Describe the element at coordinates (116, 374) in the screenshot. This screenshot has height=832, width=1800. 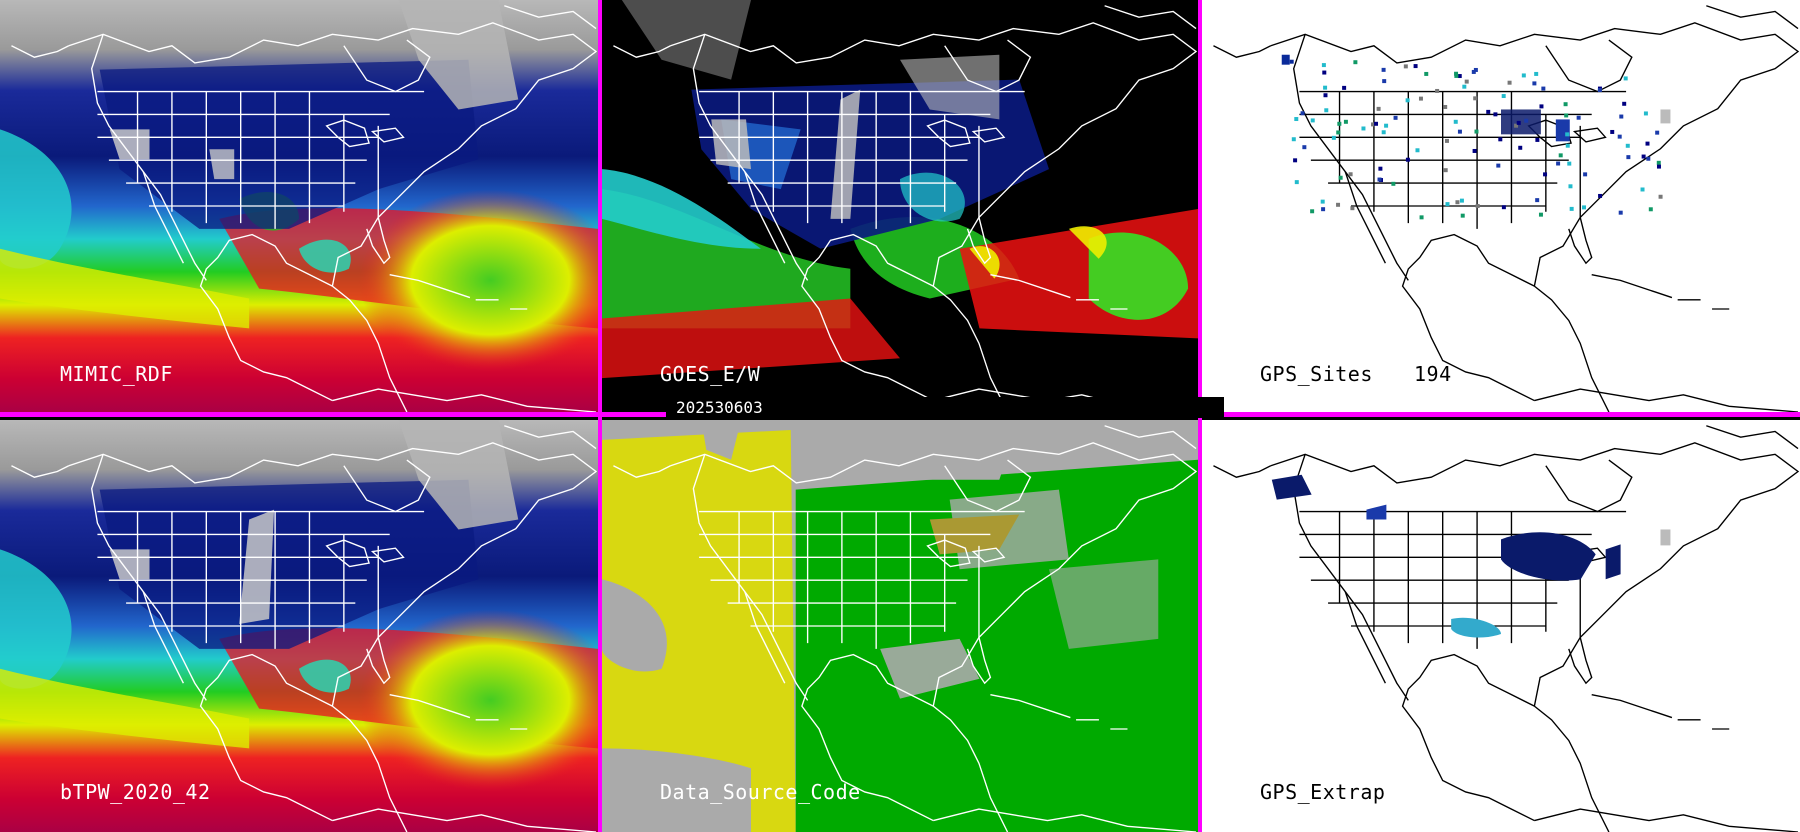
I see `panel-label: MIMIC_RDF` at that location.